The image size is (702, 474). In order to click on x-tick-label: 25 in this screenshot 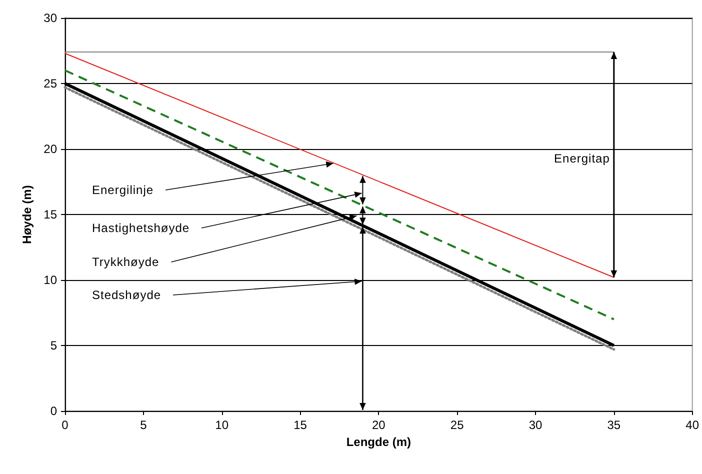, I will do `click(457, 425)`.